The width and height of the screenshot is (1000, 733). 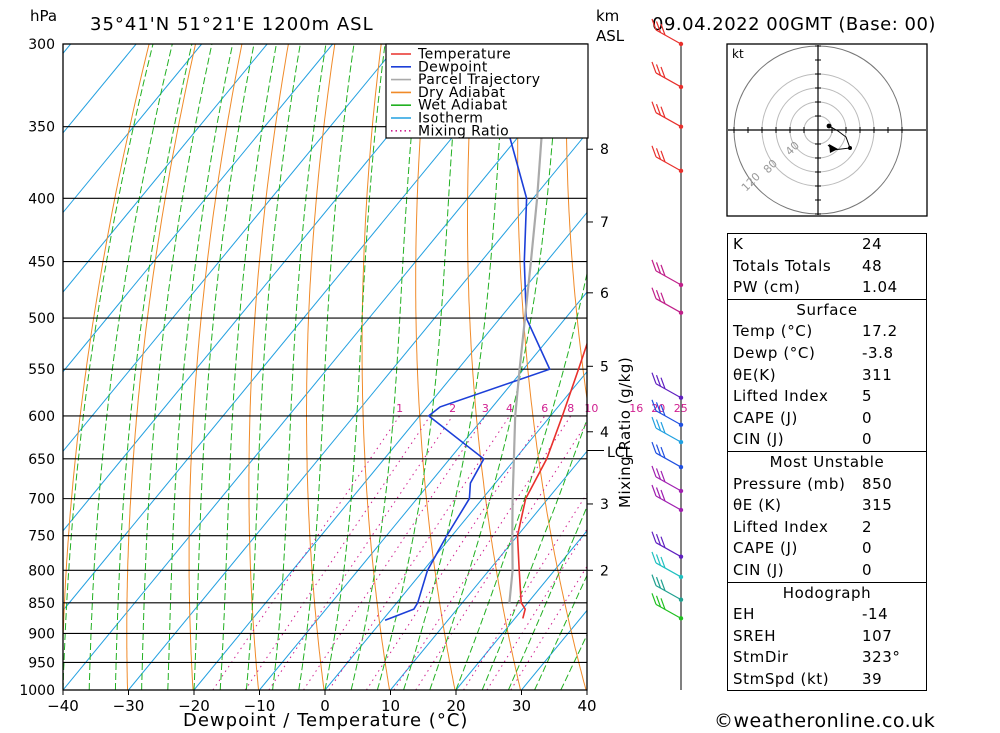 I want to click on legend-label: Dry Adiabat, so click(x=461, y=93).